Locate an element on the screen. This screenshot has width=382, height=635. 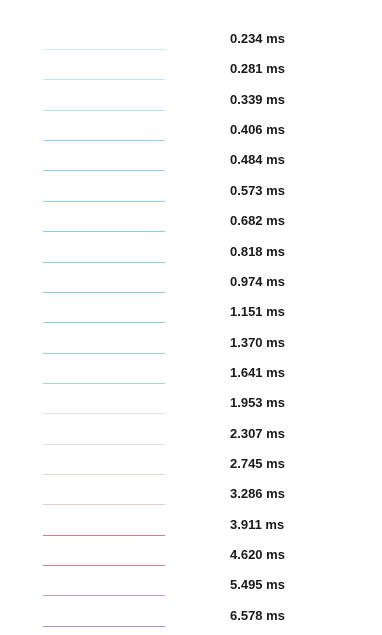
legend-label-8: 0.818 ms is located at coordinates (257, 251).